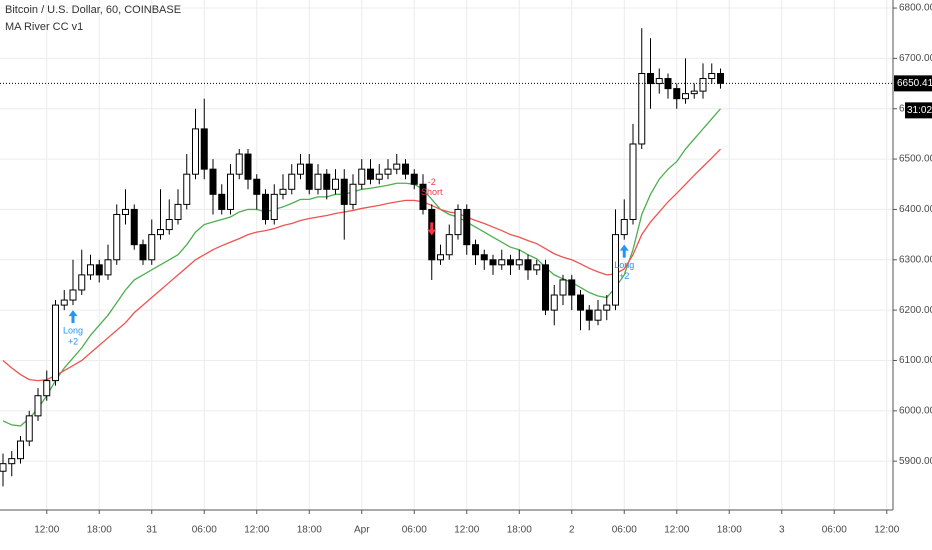 The height and width of the screenshot is (550, 932). I want to click on last-price-box, so click(913, 83).